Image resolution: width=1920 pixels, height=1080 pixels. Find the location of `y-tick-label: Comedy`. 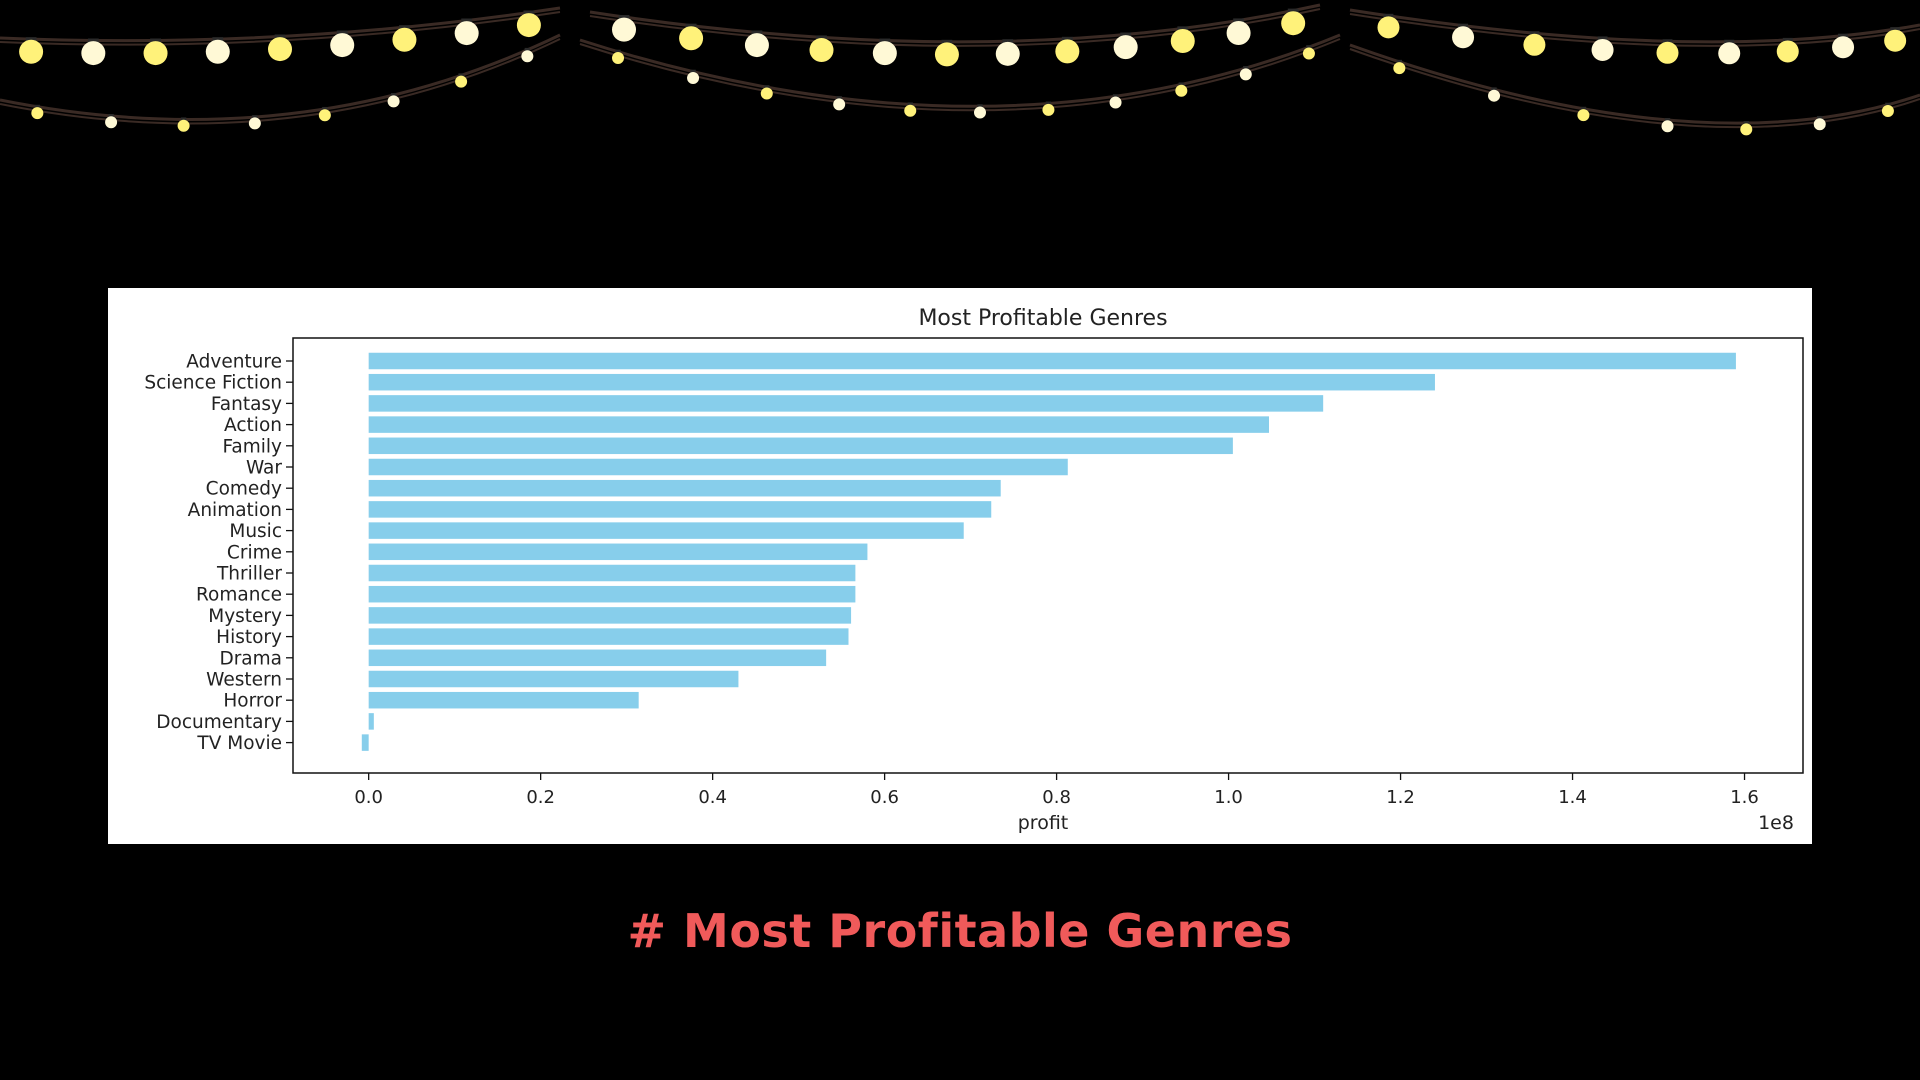

y-tick-label: Comedy is located at coordinates (244, 489).